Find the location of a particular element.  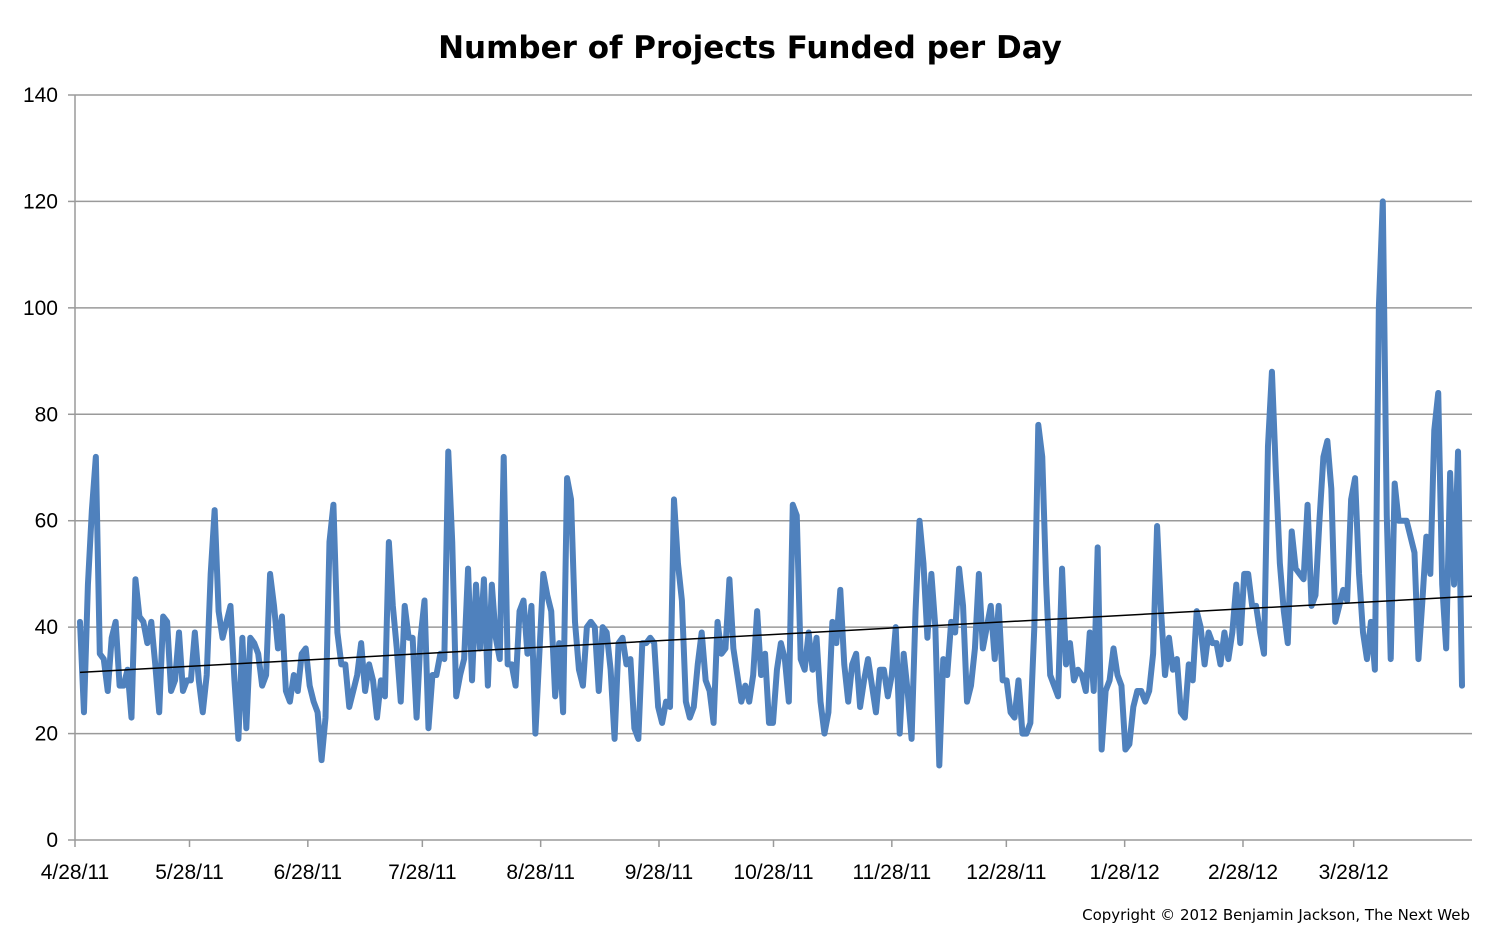

y-tick-label: 60 is located at coordinates (46, 521).